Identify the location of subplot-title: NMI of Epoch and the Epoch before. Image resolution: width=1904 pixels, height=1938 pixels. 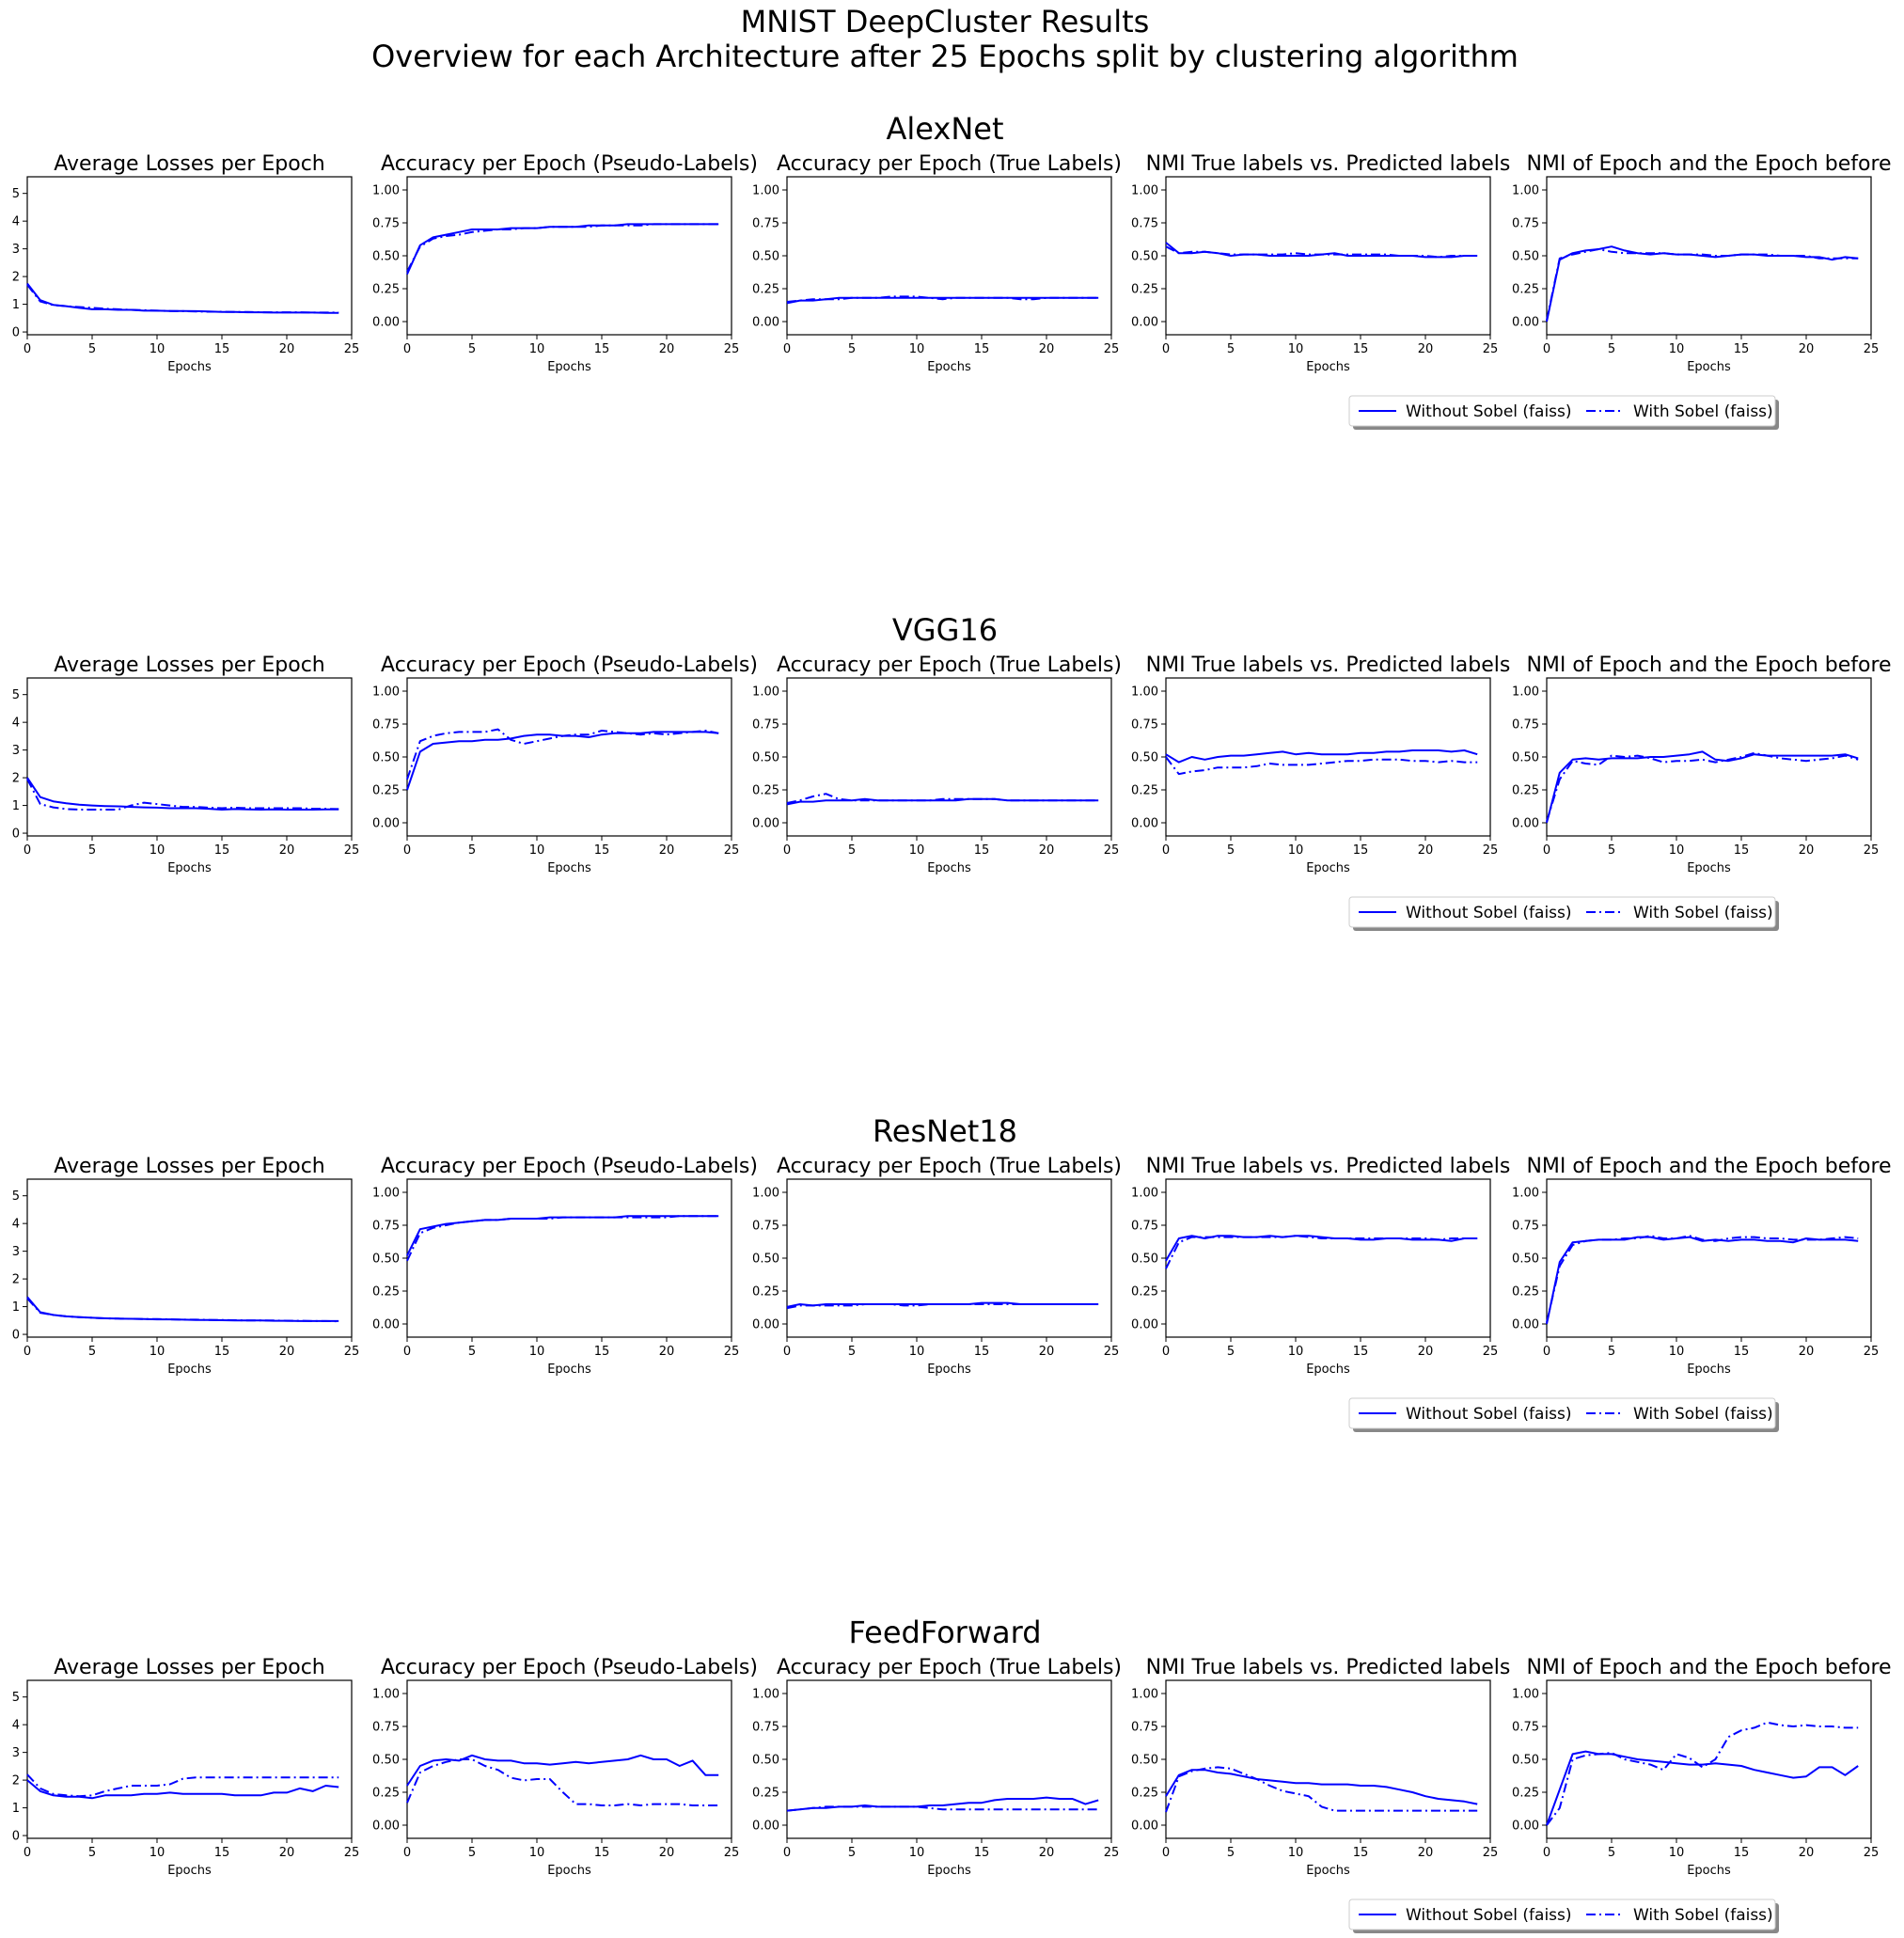
(1708, 164).